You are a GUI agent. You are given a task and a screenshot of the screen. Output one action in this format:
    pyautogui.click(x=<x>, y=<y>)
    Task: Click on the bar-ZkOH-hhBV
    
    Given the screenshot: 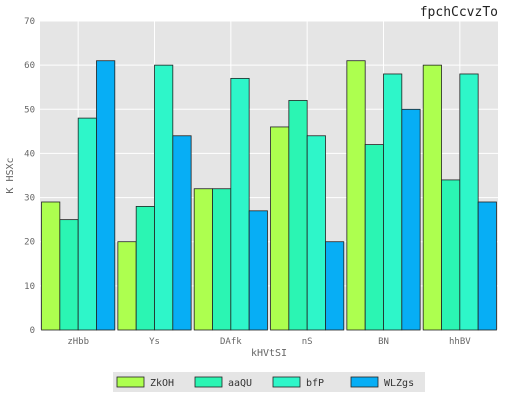 What is the action you would take?
    pyautogui.click(x=432, y=197)
    